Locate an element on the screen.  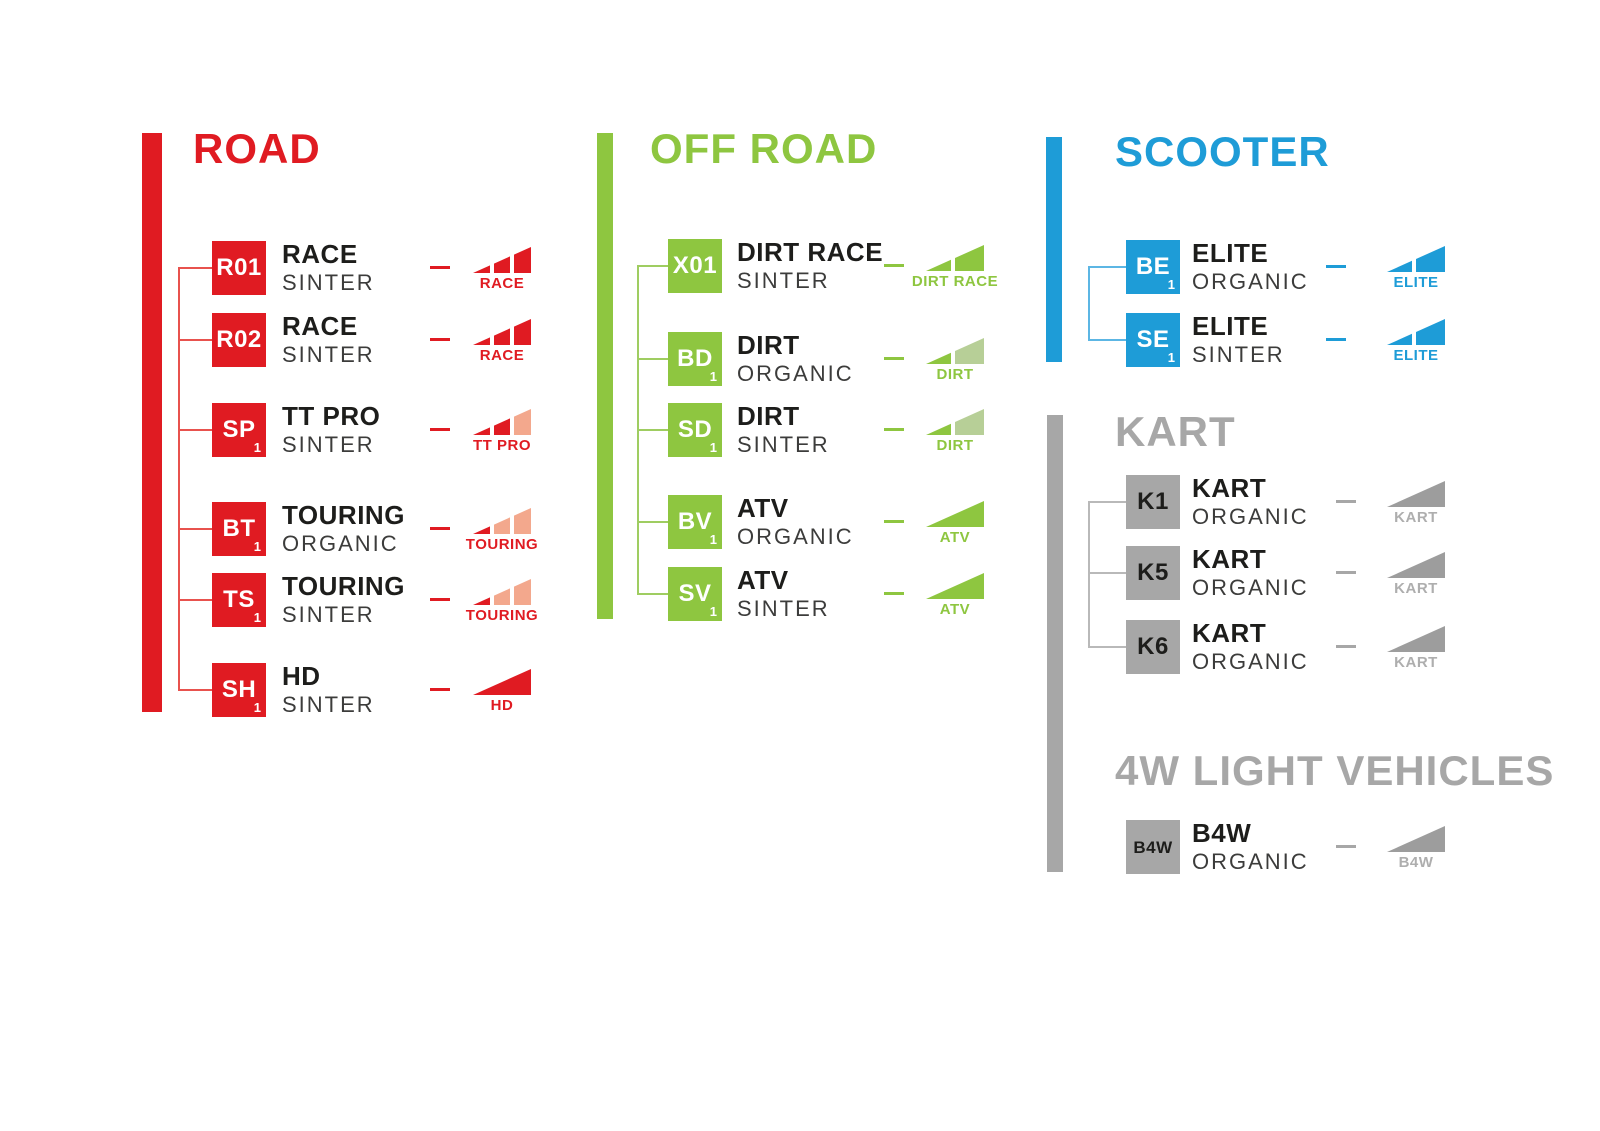
product-code-badge: SP 1 is located at coordinates (239, 430).